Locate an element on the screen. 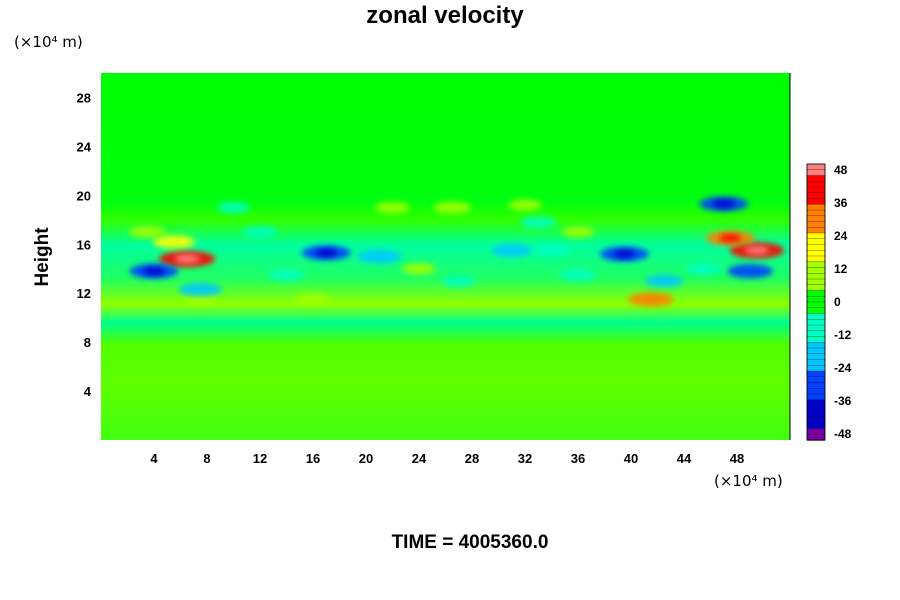 The image size is (900, 600). x-tick-label: 28 is located at coordinates (472, 458).